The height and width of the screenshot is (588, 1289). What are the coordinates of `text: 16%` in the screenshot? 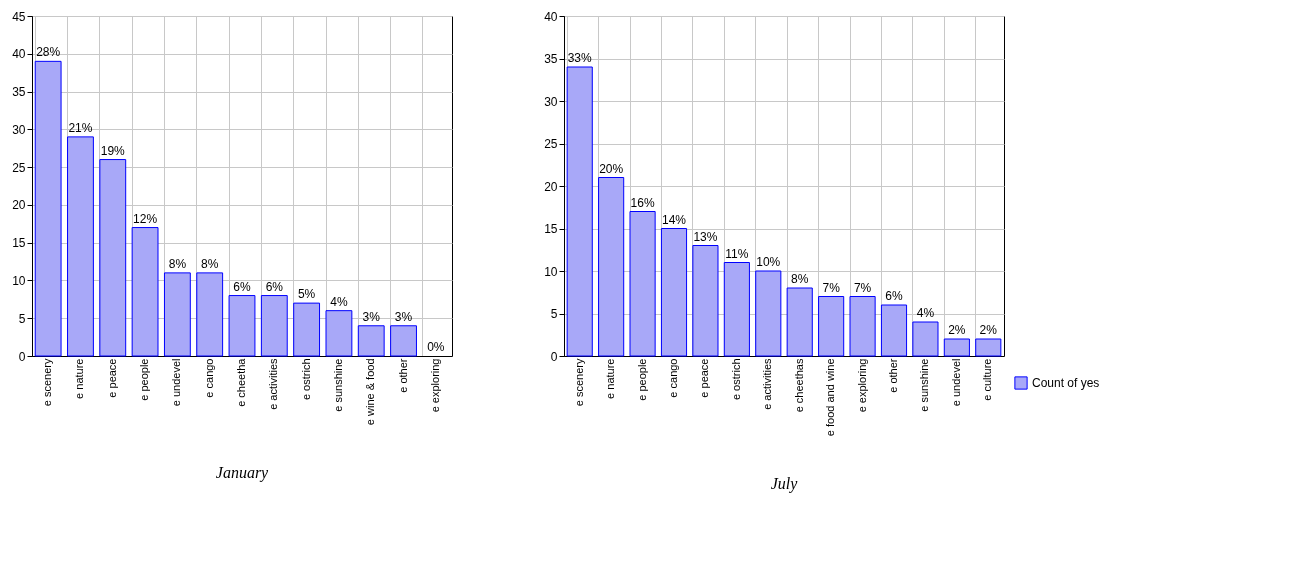 It's located at (642, 202).